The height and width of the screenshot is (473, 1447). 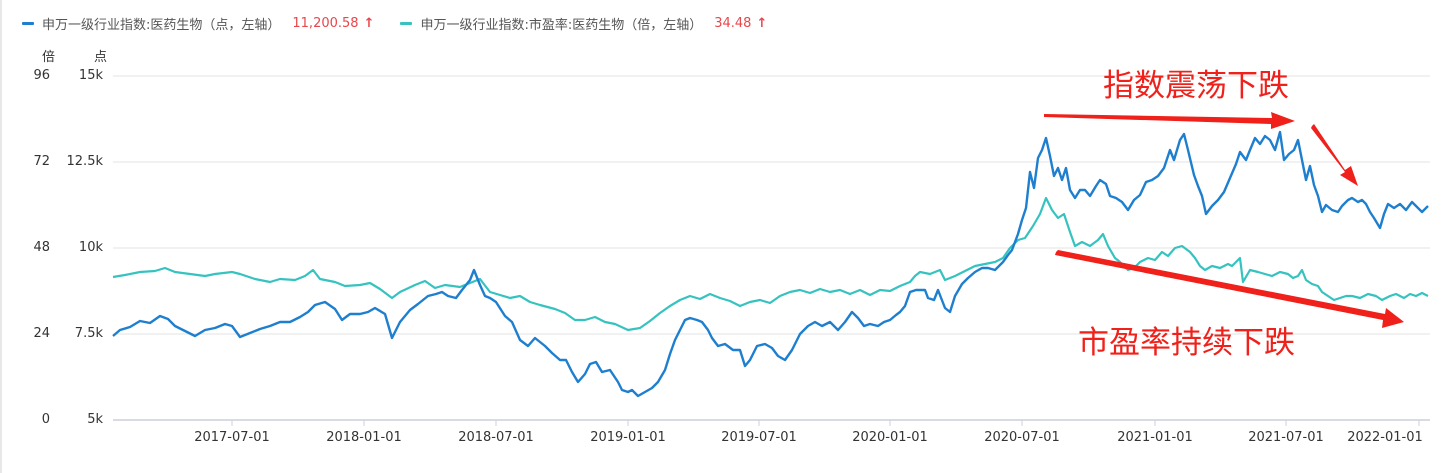 What do you see at coordinates (90, 75) in the screenshot?
I see `index-tick: 15k` at bounding box center [90, 75].